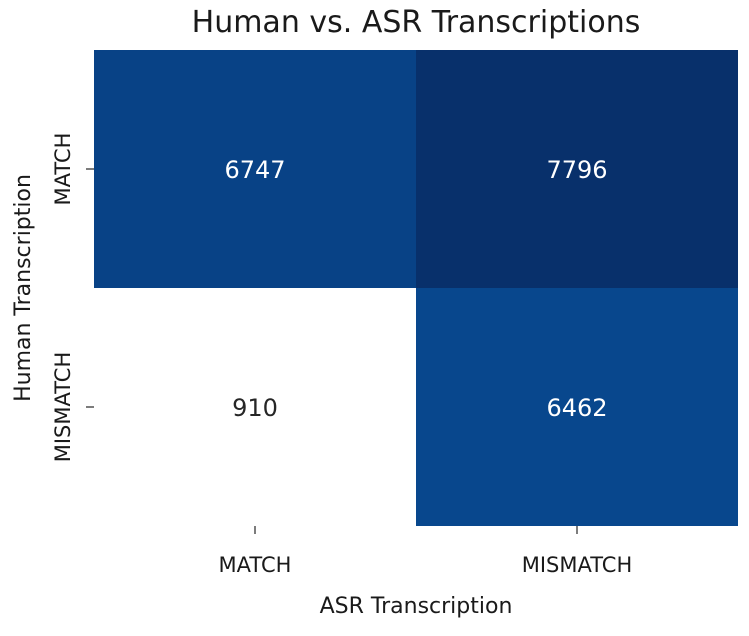  What do you see at coordinates (23, 288) in the screenshot?
I see `y-axis-label: Human Transcription` at bounding box center [23, 288].